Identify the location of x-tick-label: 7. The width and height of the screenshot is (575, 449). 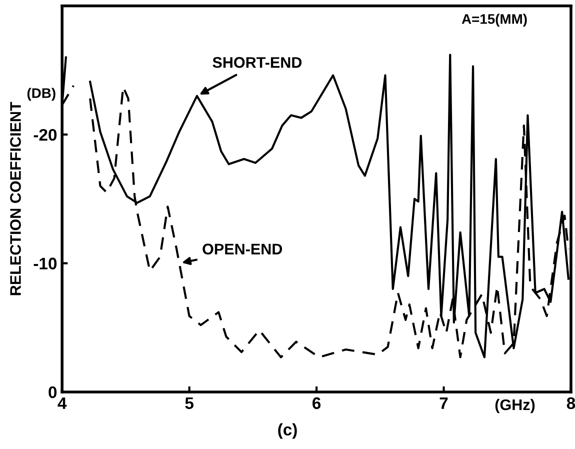
(444, 403).